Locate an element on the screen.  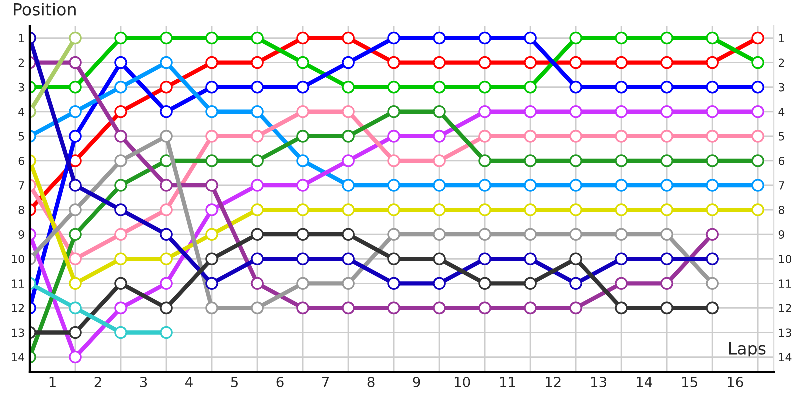
y-tick-label: 8 is located at coordinates (21, 210).